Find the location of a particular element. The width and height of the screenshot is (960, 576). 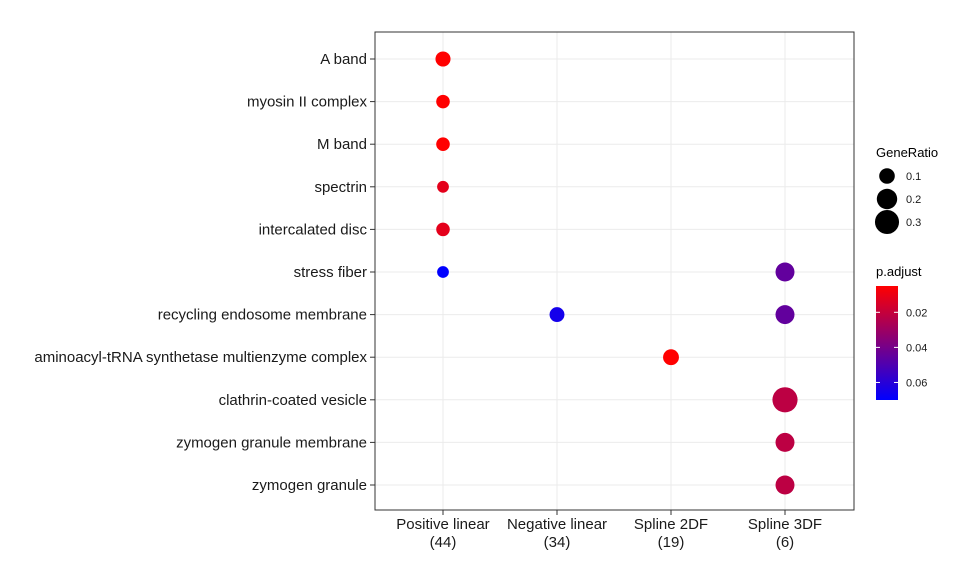

colorbar-tick-label: 0.06 is located at coordinates (916, 383).